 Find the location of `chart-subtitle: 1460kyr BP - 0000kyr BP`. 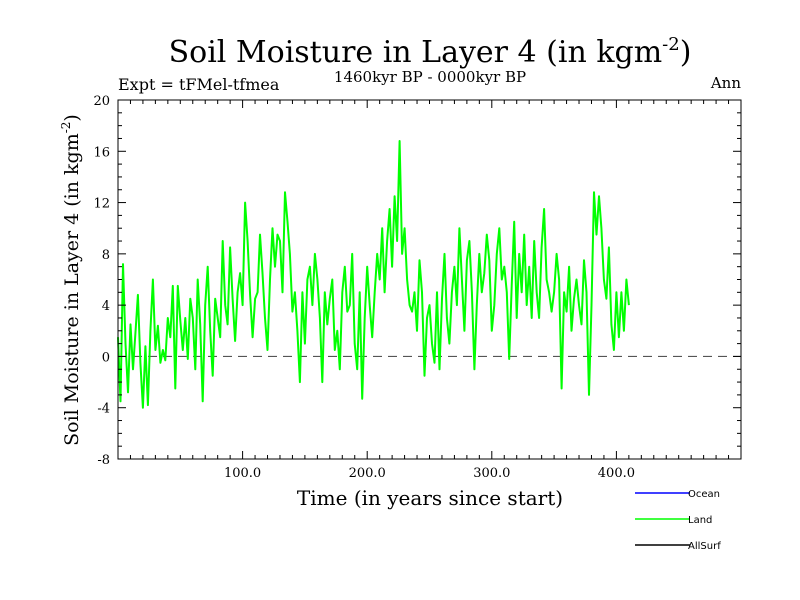

chart-subtitle: 1460kyr BP - 0000kyr BP is located at coordinates (430, 77).